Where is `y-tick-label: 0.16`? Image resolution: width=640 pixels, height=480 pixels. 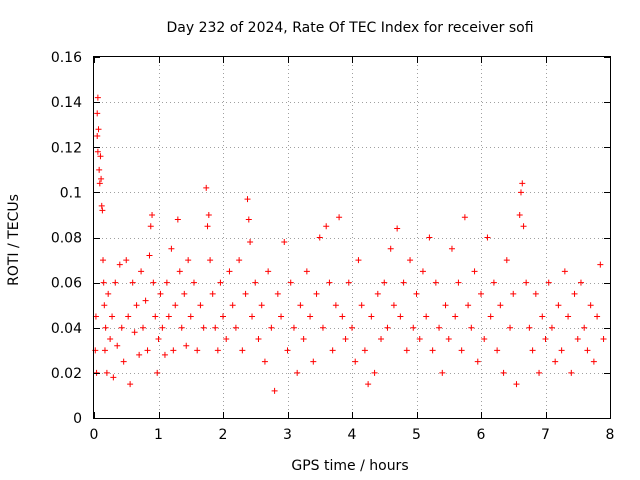
y-tick-label: 0.16 is located at coordinates (66, 58).